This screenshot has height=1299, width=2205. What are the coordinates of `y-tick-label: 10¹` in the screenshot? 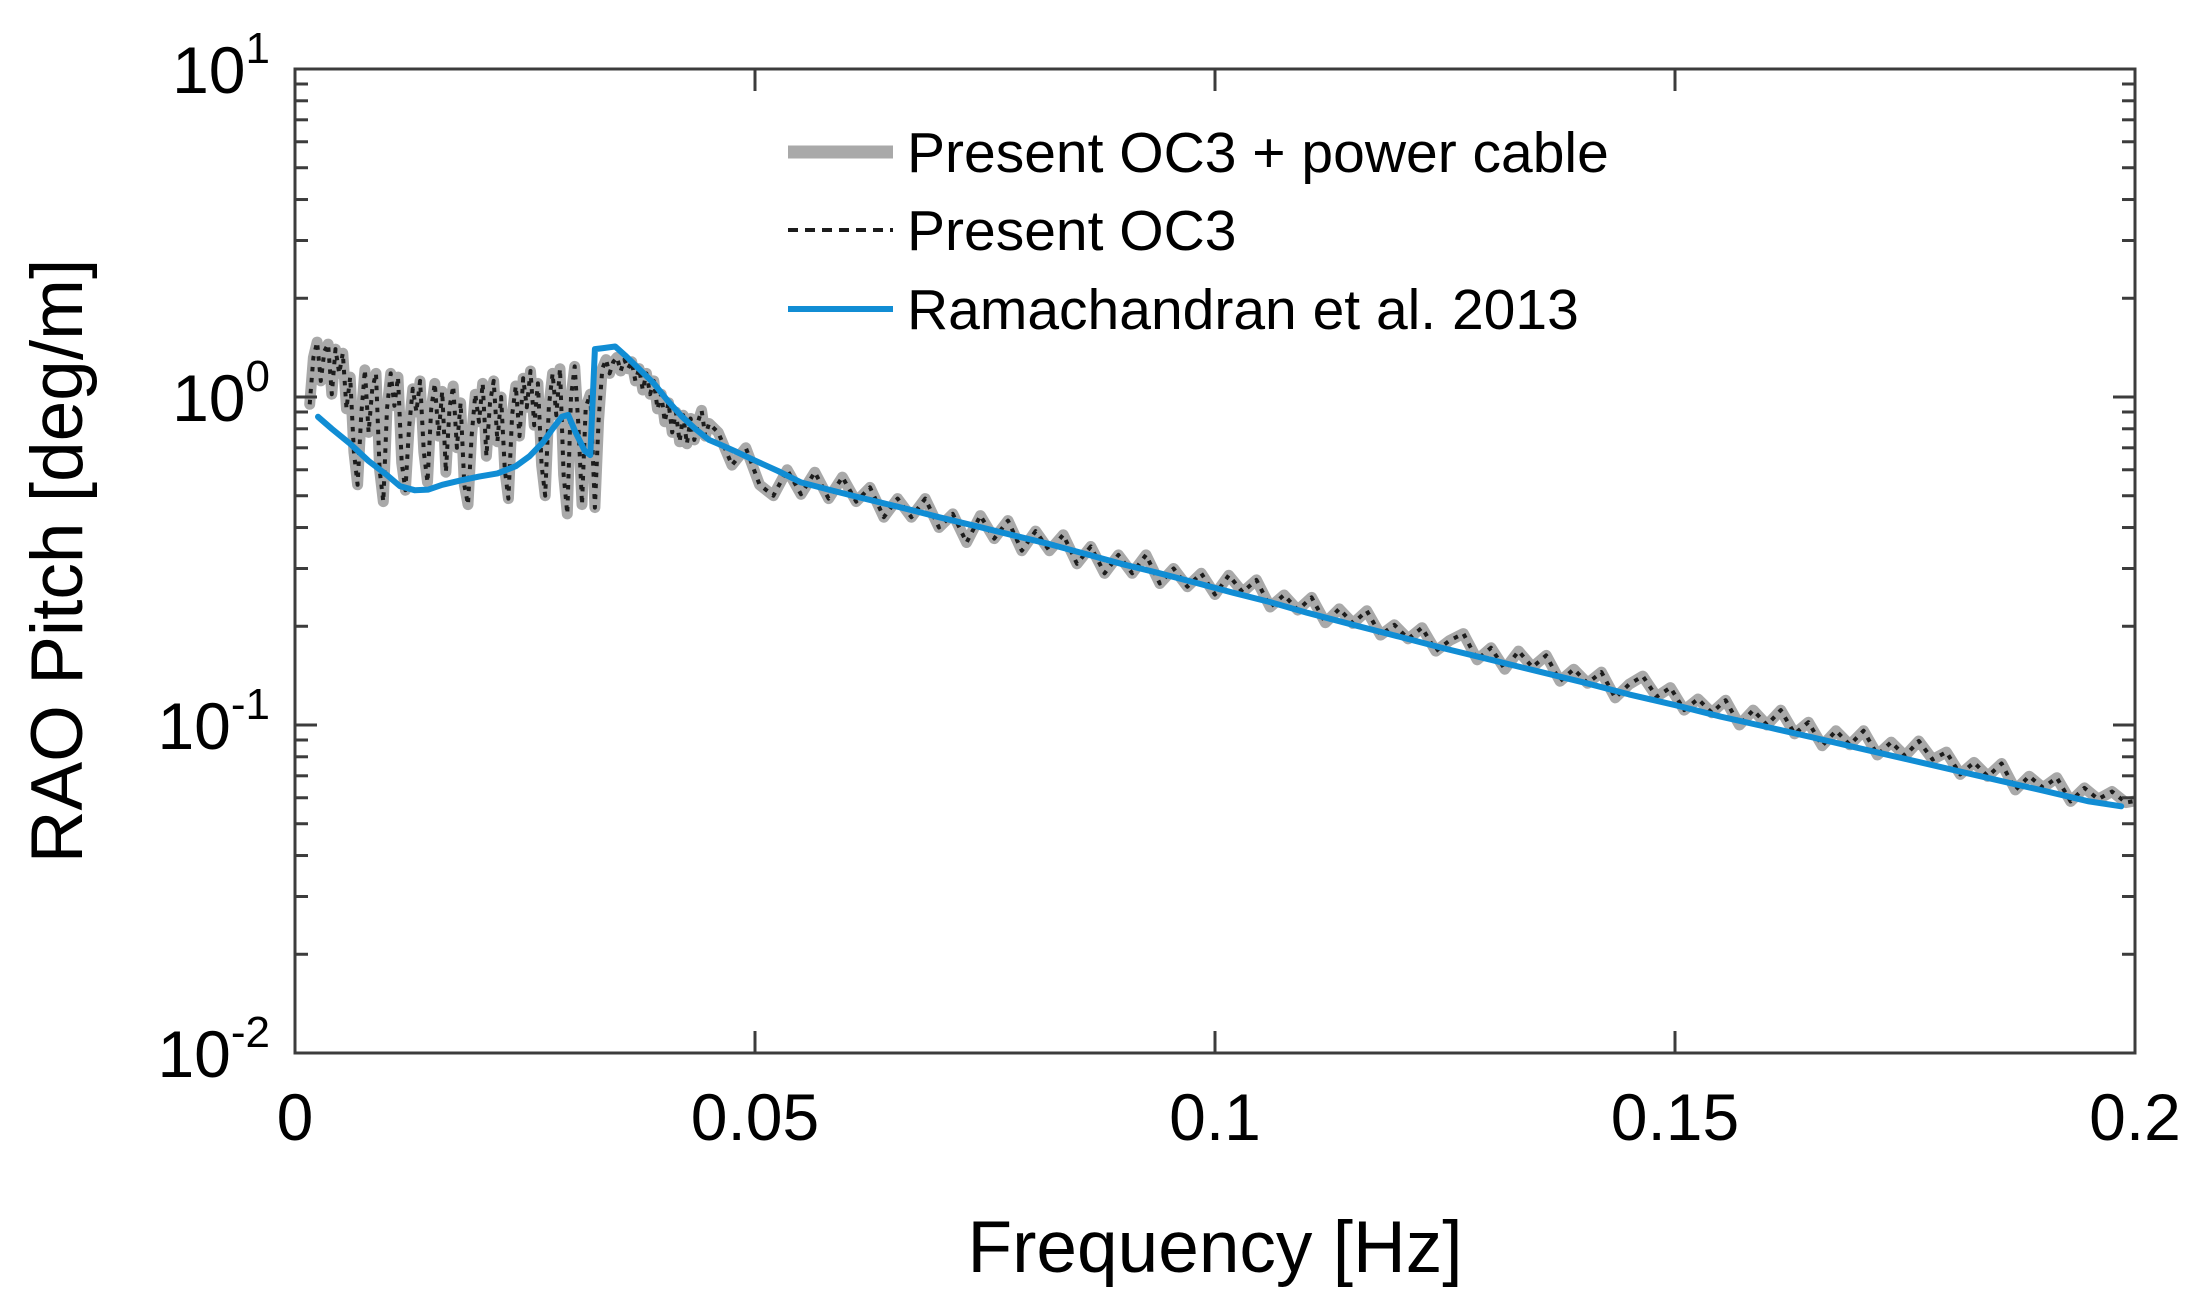 It's located at (221, 65).